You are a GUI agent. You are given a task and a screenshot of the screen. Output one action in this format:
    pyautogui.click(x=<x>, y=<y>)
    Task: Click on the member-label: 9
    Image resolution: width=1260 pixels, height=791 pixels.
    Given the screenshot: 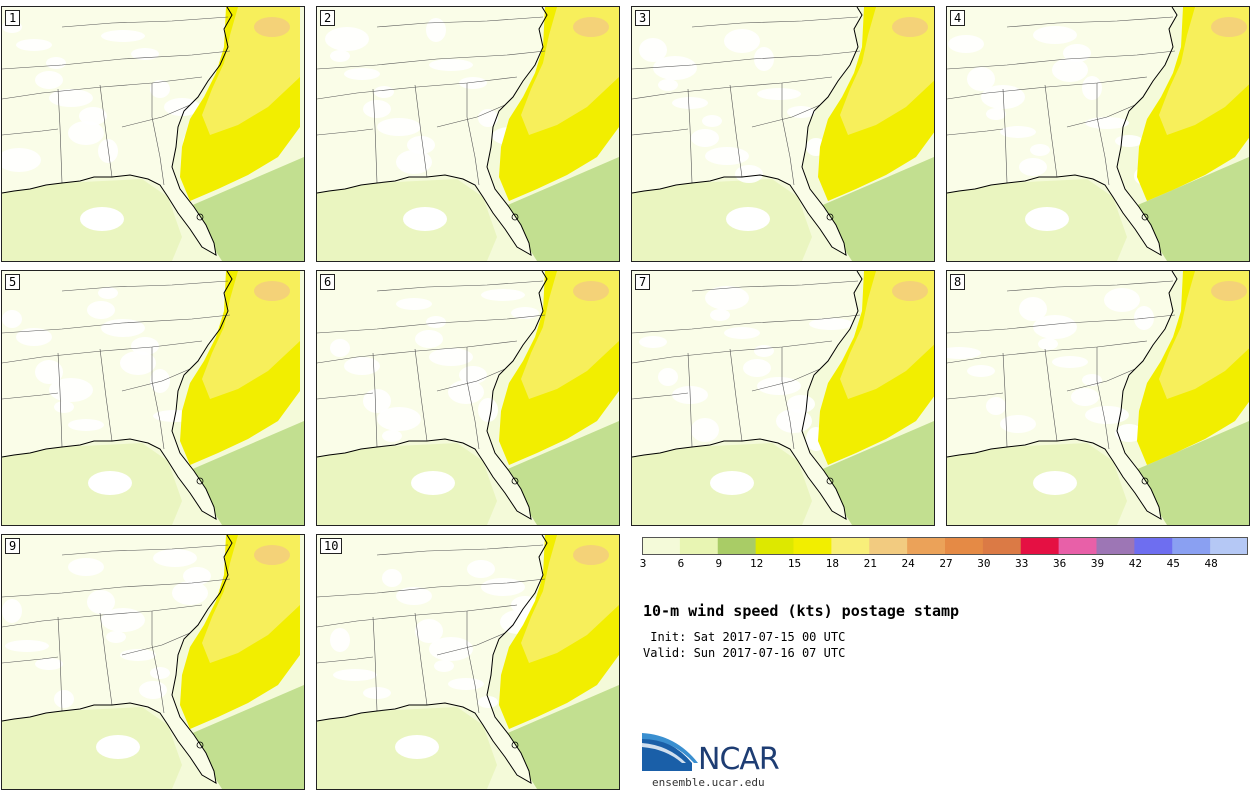 What is the action you would take?
    pyautogui.click(x=13, y=546)
    